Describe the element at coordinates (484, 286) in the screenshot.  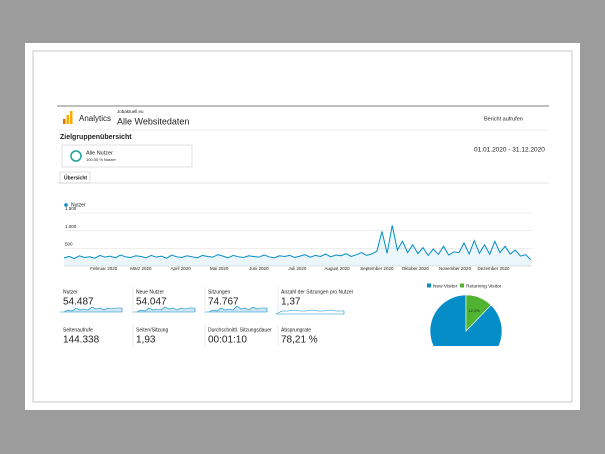
I see `legend-label: Returning Visitor` at that location.